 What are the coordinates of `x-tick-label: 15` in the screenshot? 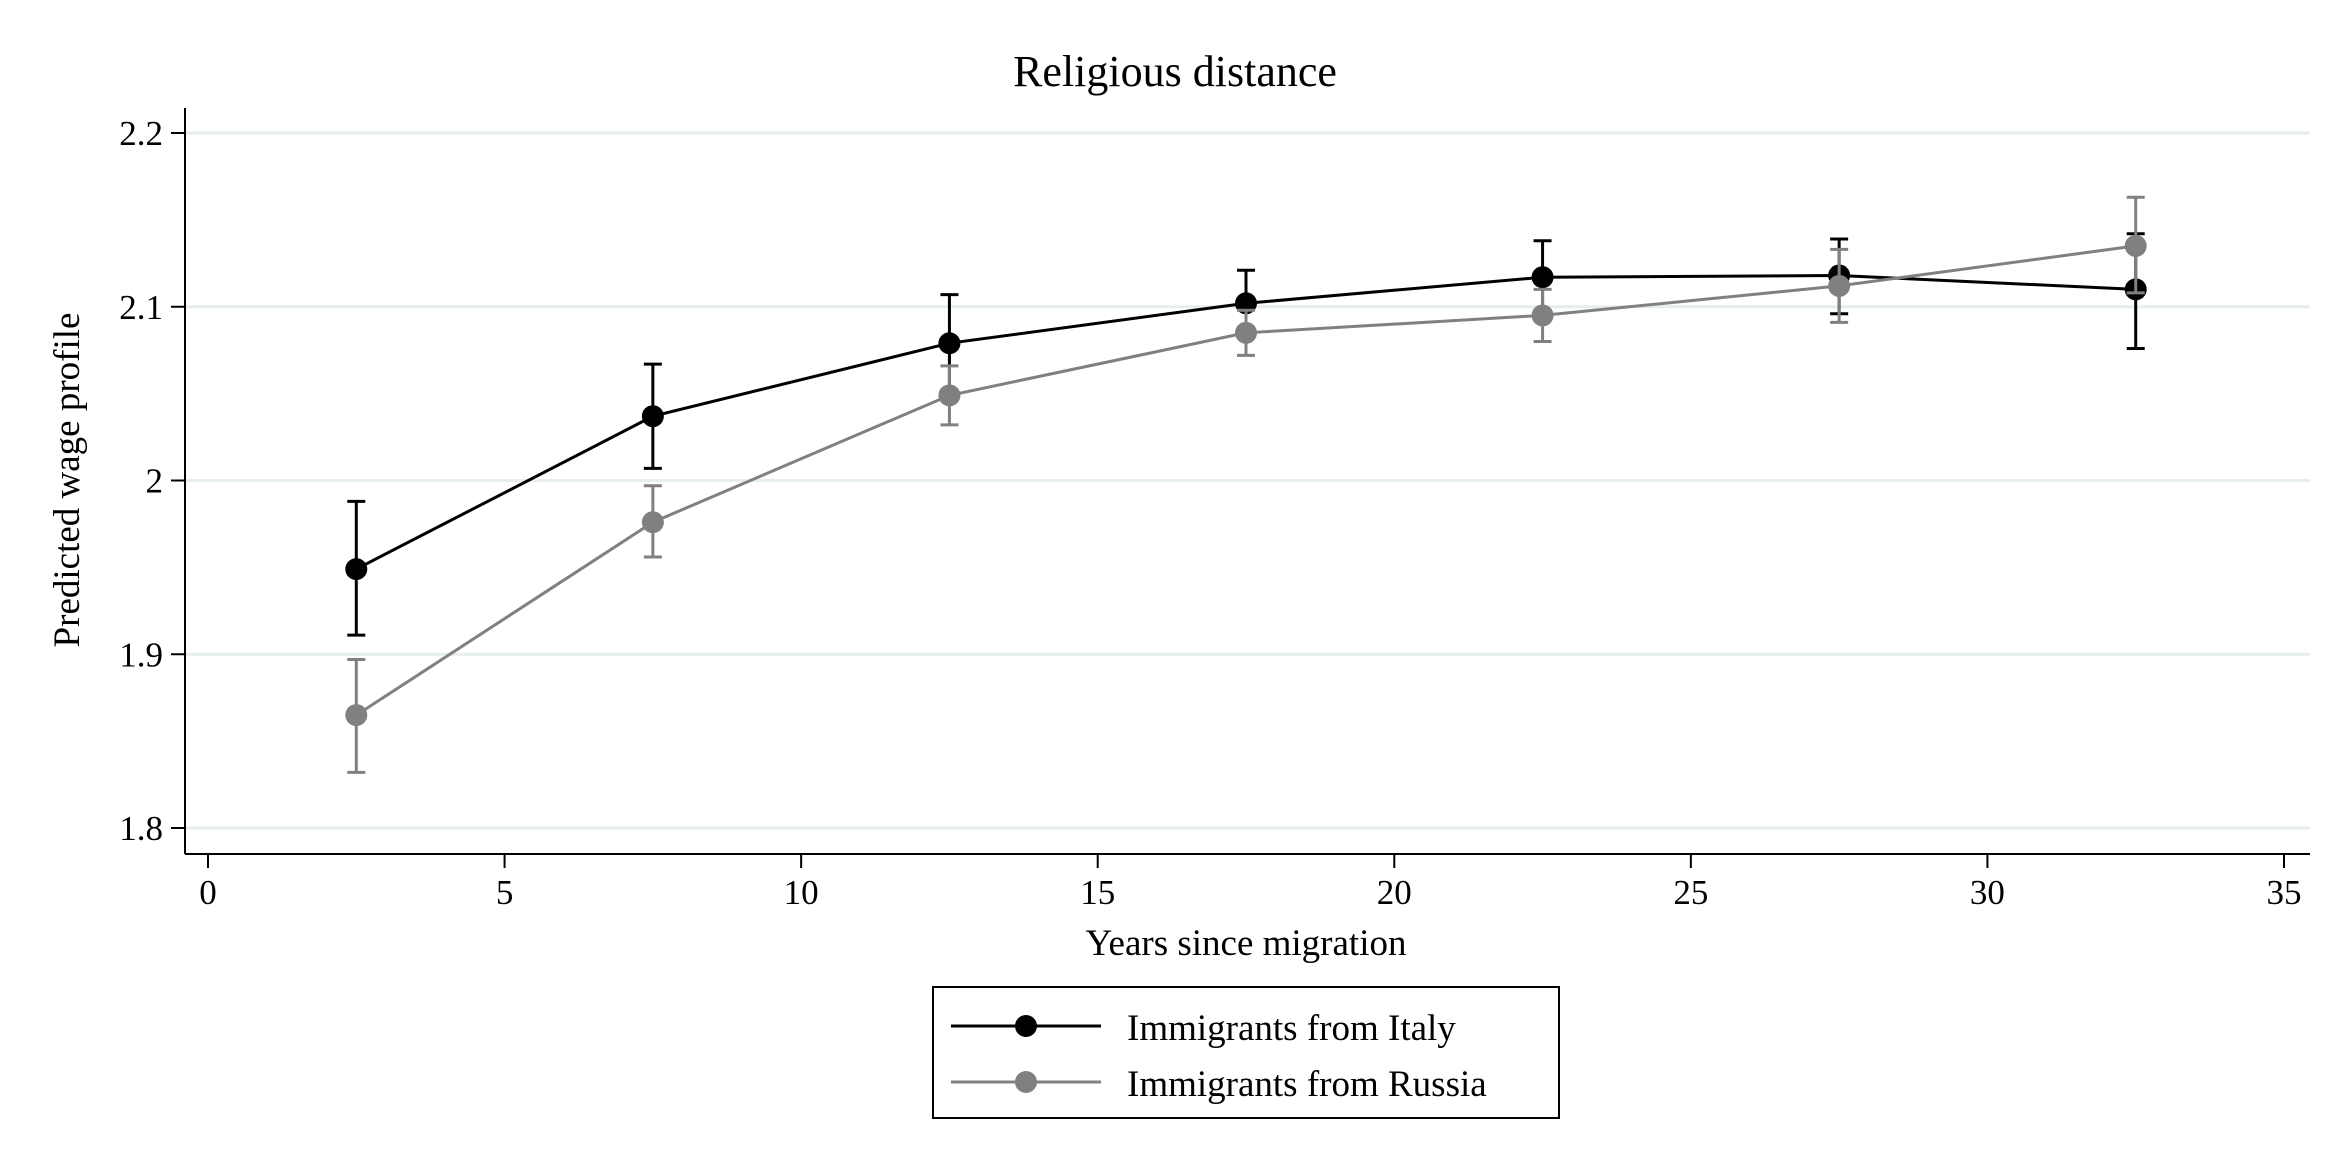 It's located at (1097, 892).